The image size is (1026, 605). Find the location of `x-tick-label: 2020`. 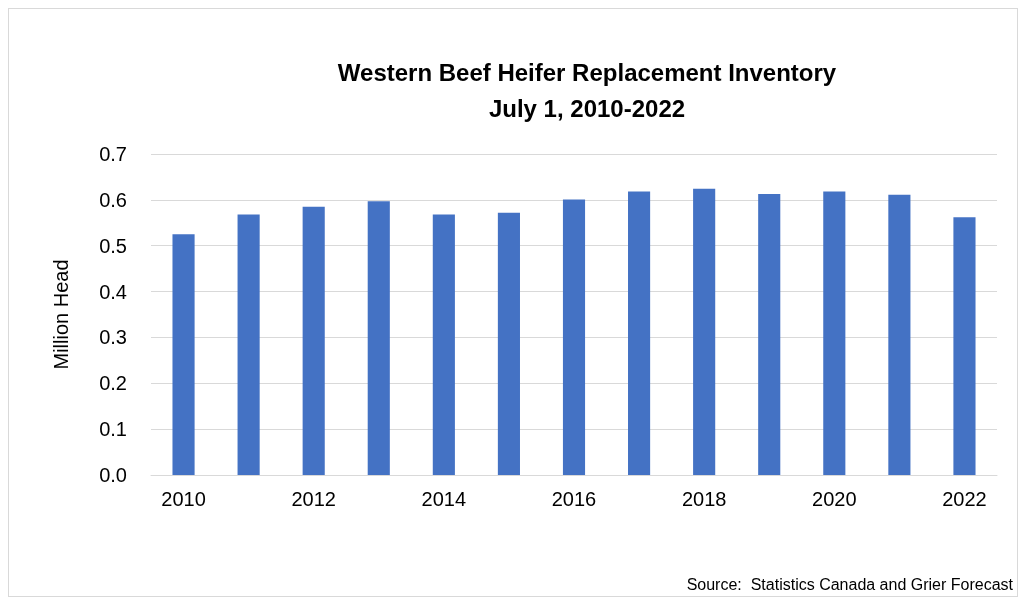

x-tick-label: 2020 is located at coordinates (834, 499).